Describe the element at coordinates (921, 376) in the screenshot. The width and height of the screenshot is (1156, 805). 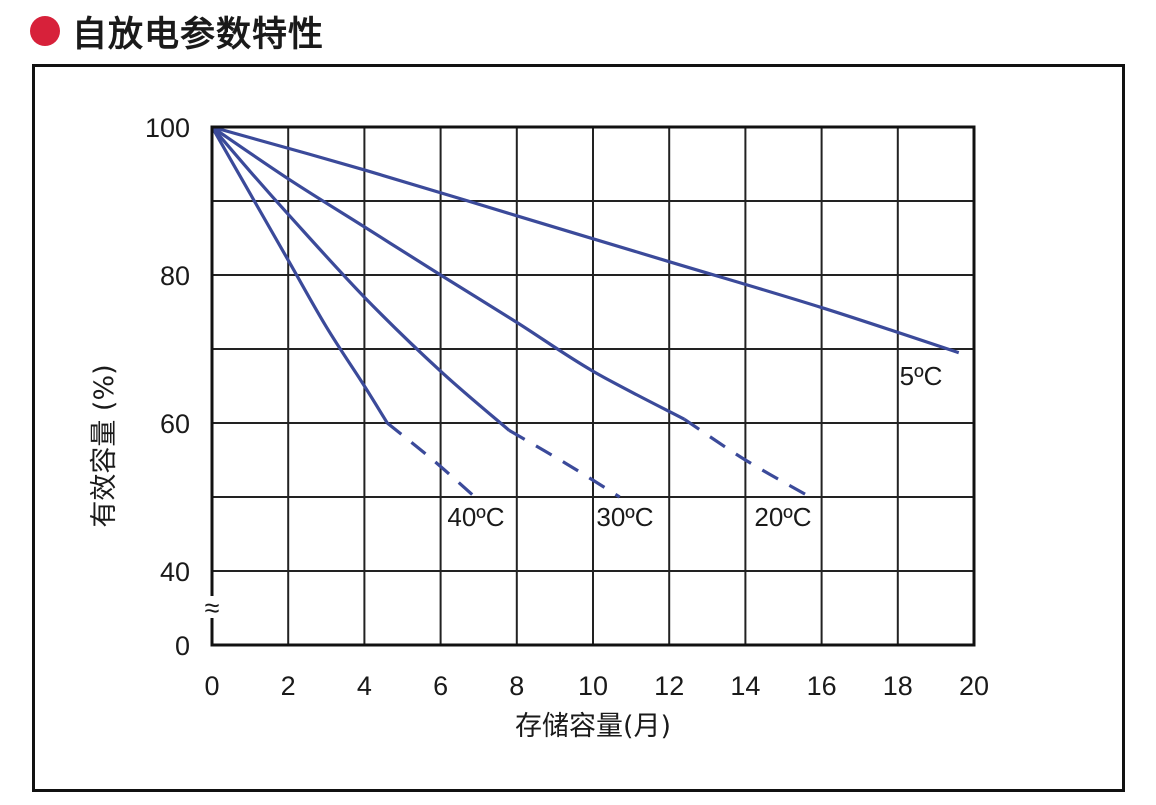
I see `series-label-5c: 5ºC` at that location.